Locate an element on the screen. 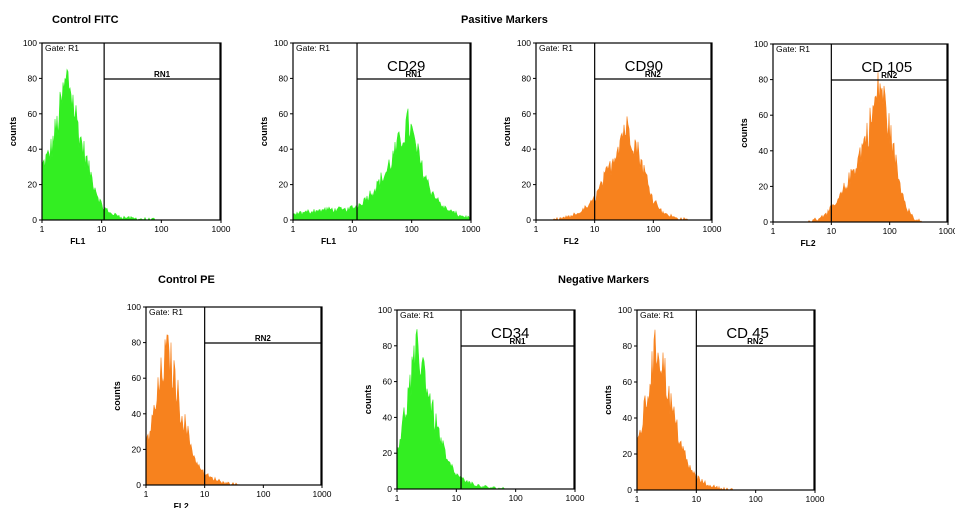 The height and width of the screenshot is (508, 955). marker-label: CD34 is located at coordinates (510, 333).